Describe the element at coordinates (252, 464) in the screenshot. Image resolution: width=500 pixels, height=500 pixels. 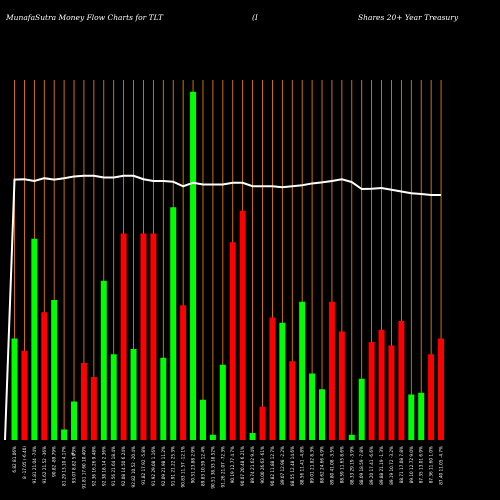
I see `tick-label: 89.74 21.62 9.4%` at that location.